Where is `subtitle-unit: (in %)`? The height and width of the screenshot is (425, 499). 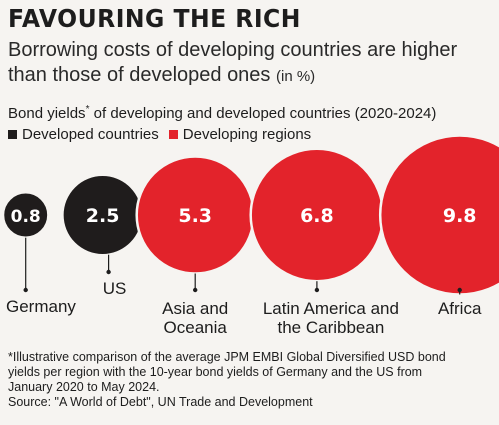
subtitle-unit: (in %) is located at coordinates (296, 76).